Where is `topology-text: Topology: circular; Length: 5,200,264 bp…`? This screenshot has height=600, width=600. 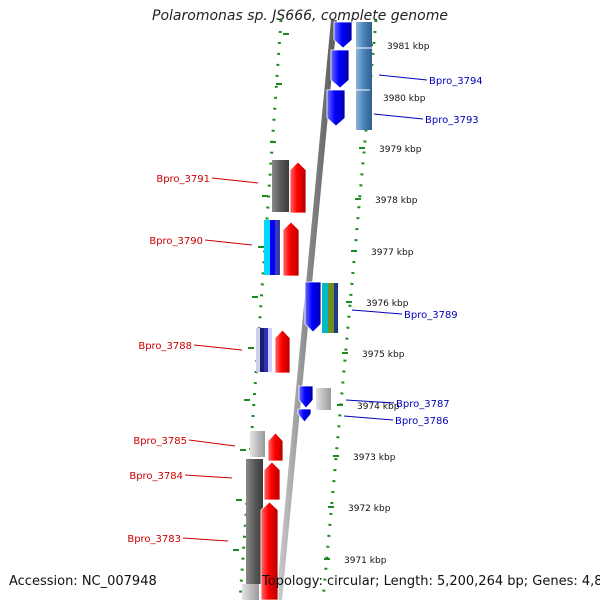 topology-text: Topology: circular; Length: 5,200,264 bp… is located at coordinates (431, 581).